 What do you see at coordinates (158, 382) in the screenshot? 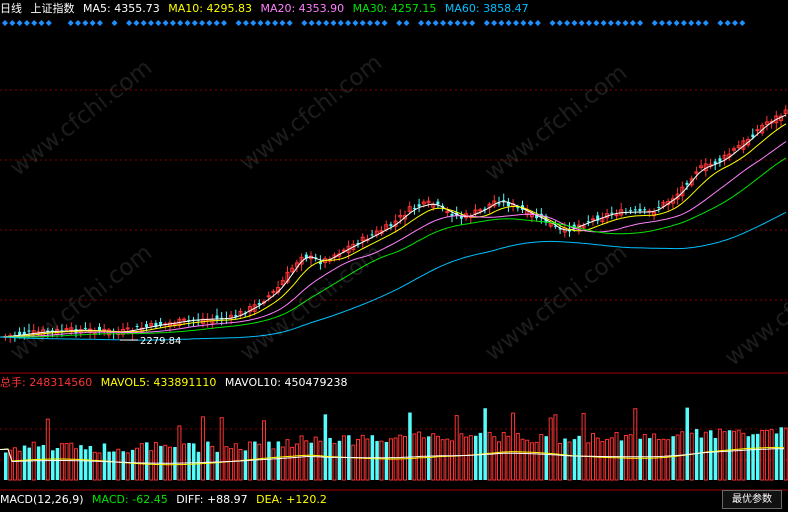
I see `mavol5-readout: MAVOL5: 433891110` at bounding box center [158, 382].